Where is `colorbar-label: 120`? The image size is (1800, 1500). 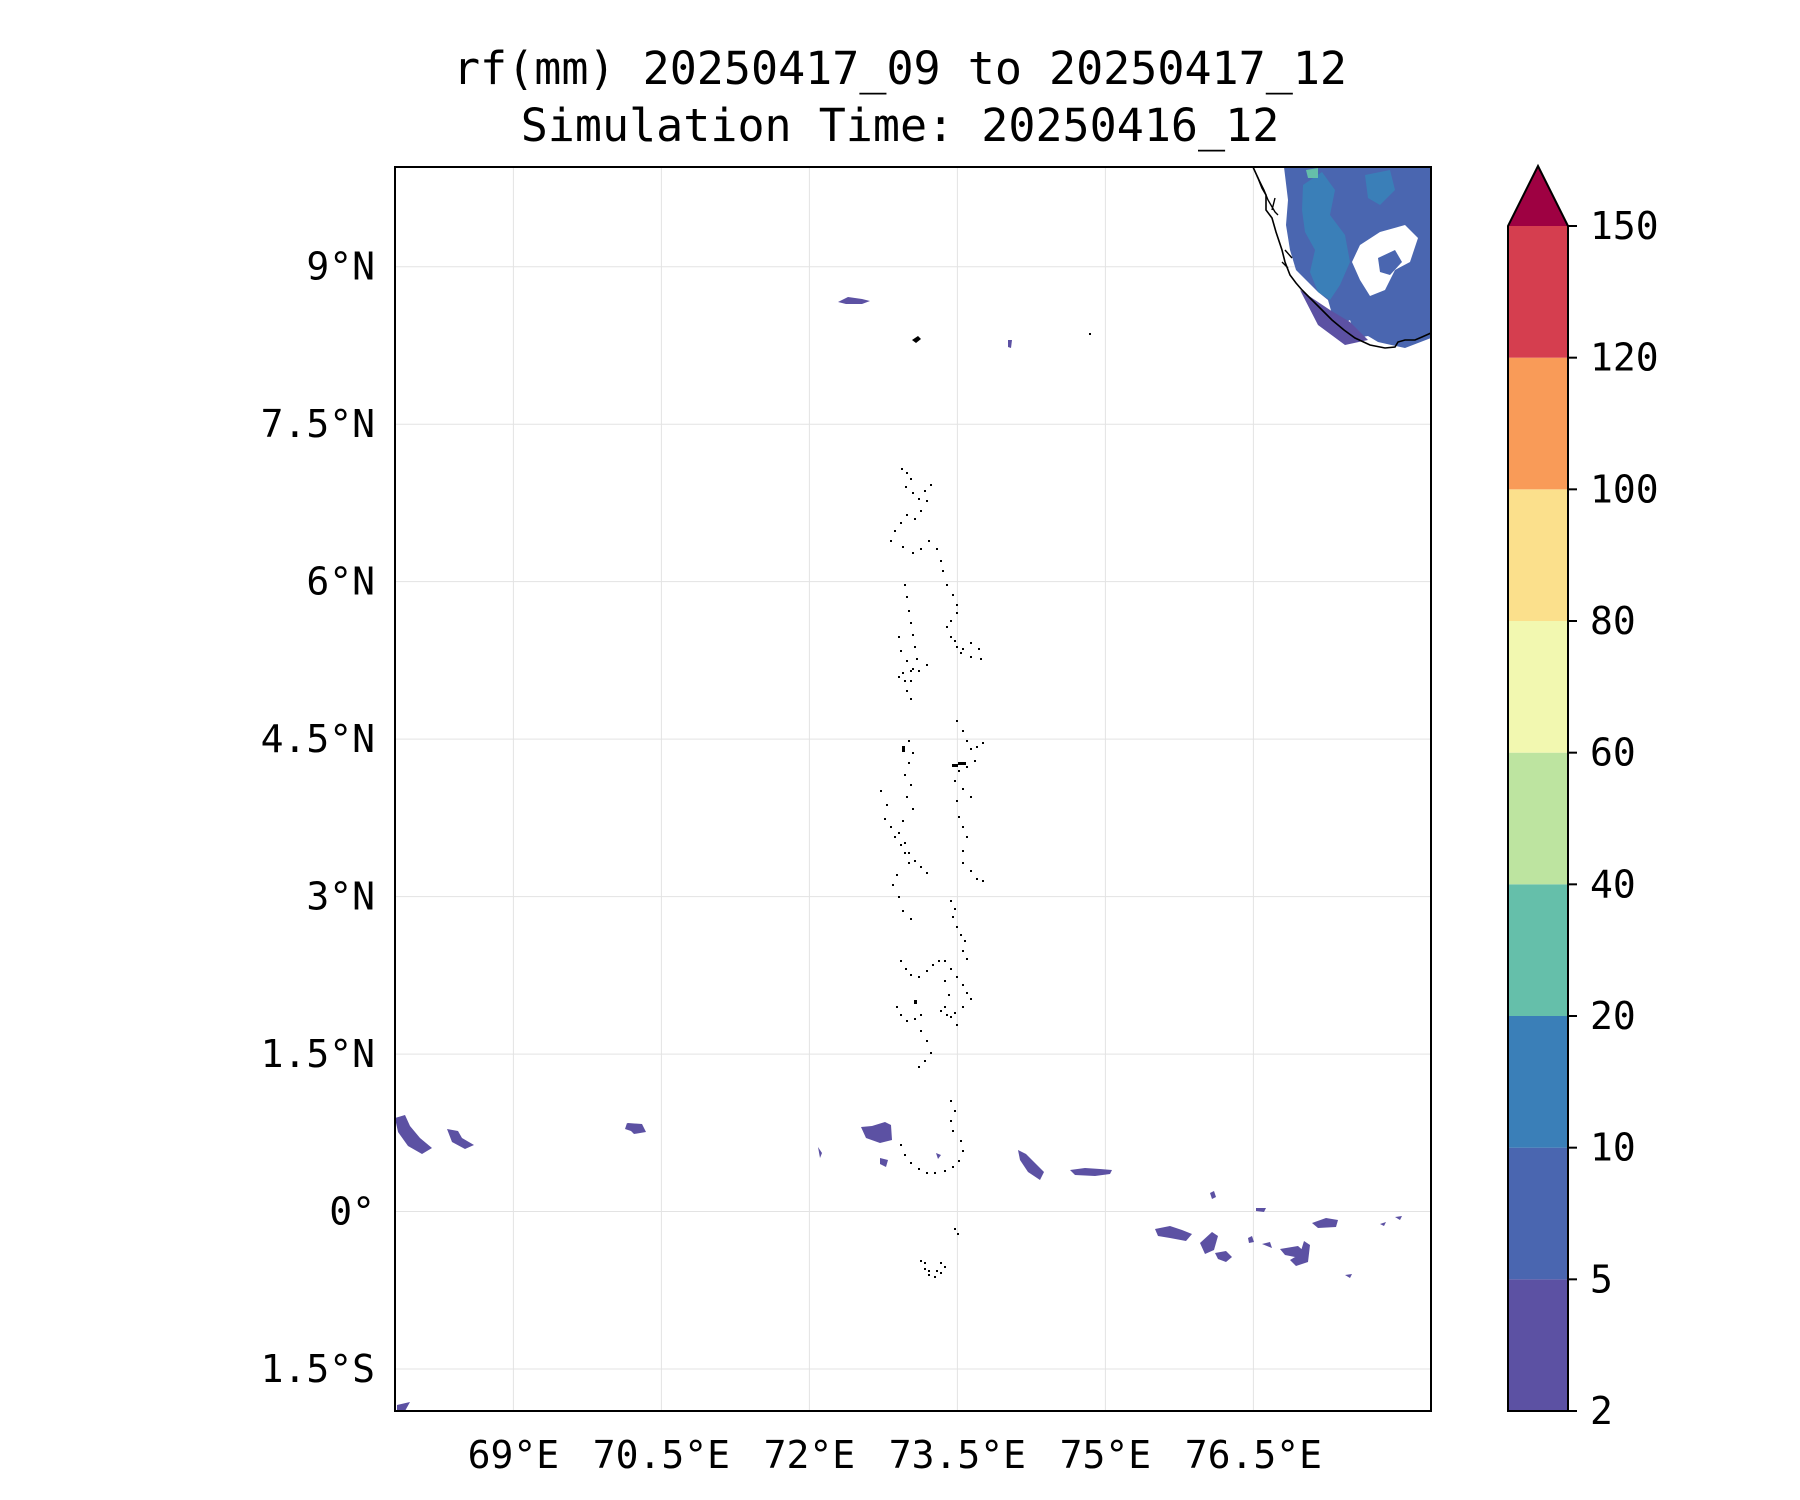
colorbar-label: 120 is located at coordinates (1624, 358).